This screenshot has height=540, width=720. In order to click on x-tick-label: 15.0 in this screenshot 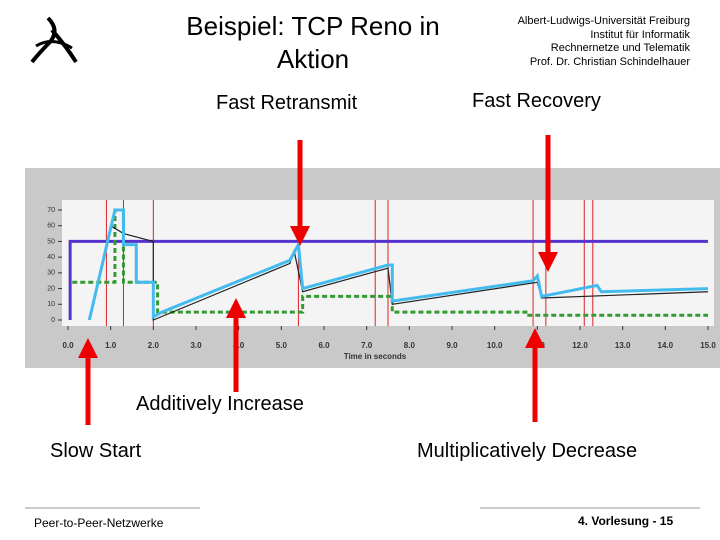, I will do `click(708, 345)`.